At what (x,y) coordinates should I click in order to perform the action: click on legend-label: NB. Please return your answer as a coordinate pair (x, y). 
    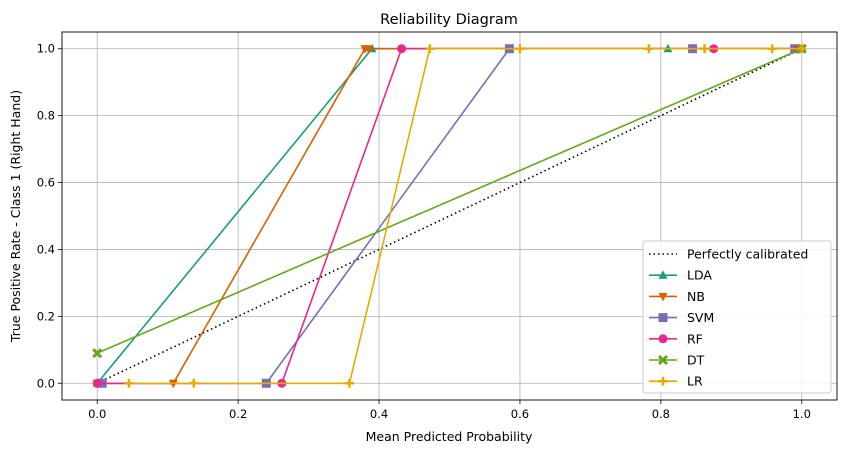
    Looking at the image, I should click on (696, 296).